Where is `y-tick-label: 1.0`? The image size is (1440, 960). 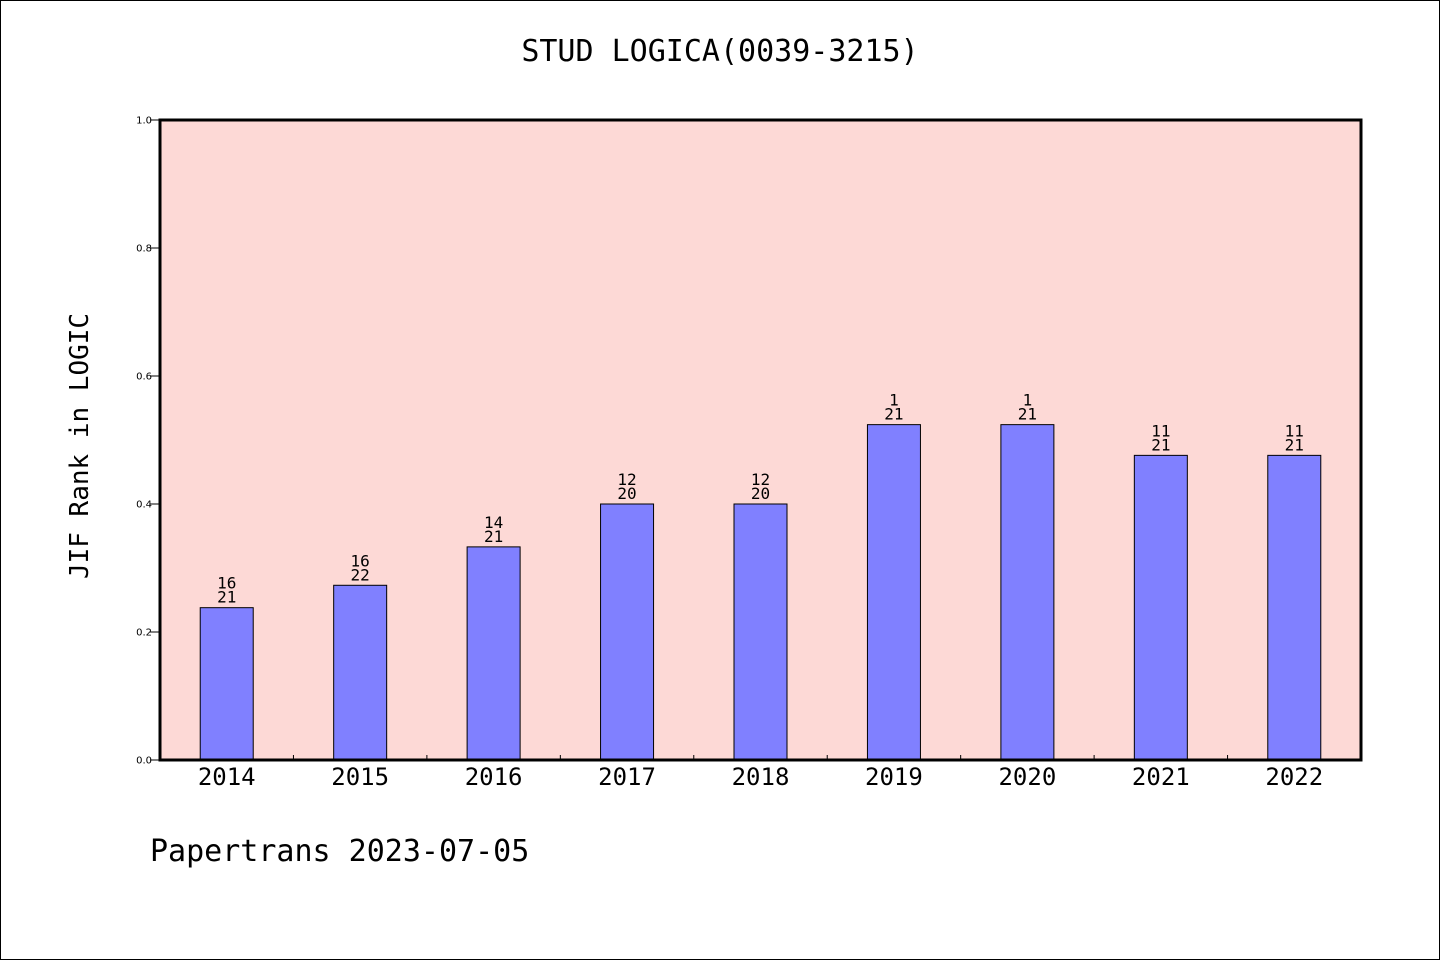
y-tick-label: 1.0 is located at coordinates (144, 121).